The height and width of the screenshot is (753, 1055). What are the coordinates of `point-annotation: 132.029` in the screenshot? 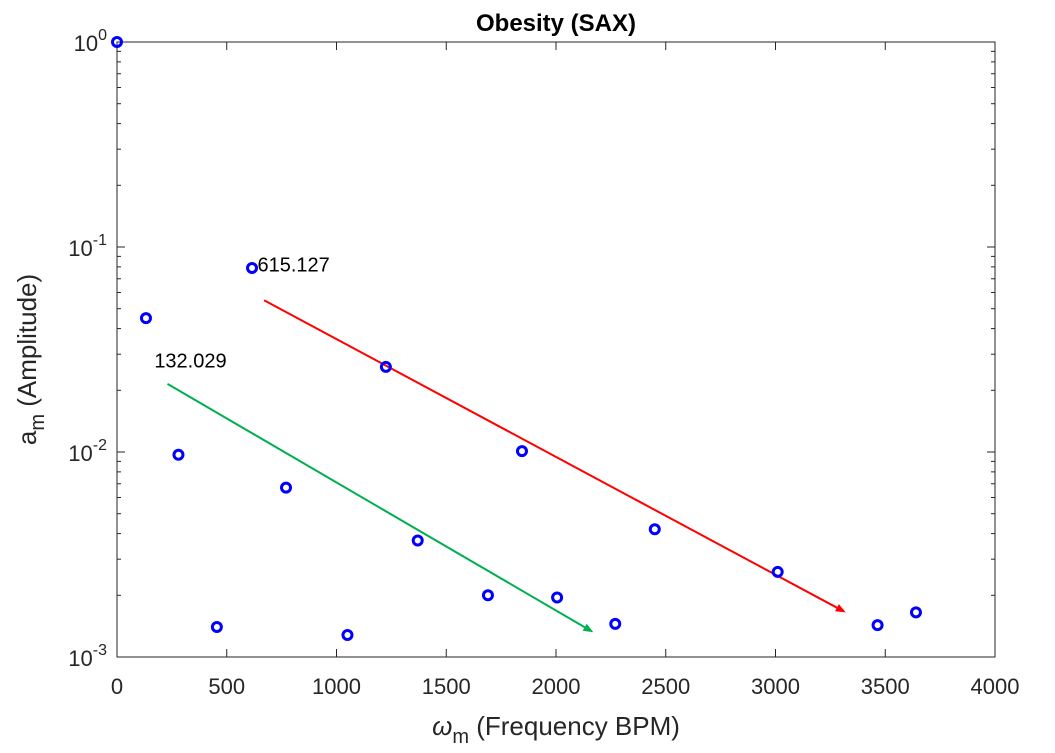 It's located at (190, 361).